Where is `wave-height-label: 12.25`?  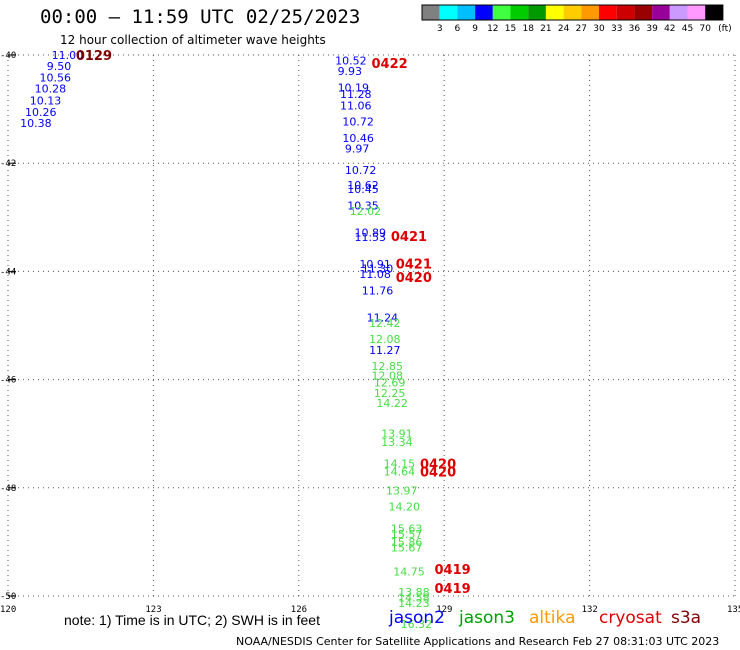 wave-height-label: 12.25 is located at coordinates (390, 393).